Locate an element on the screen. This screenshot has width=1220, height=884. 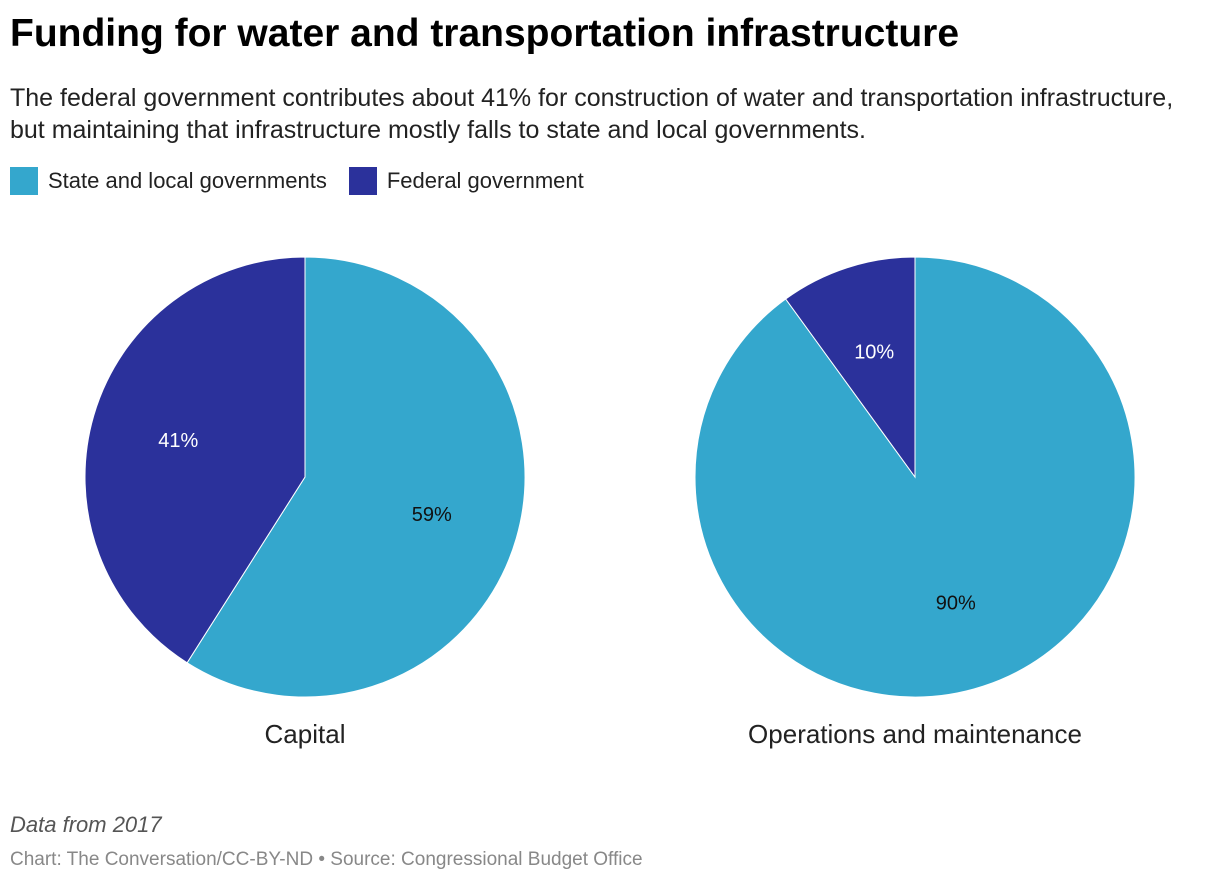
legend-swatch-state is located at coordinates (24, 181).